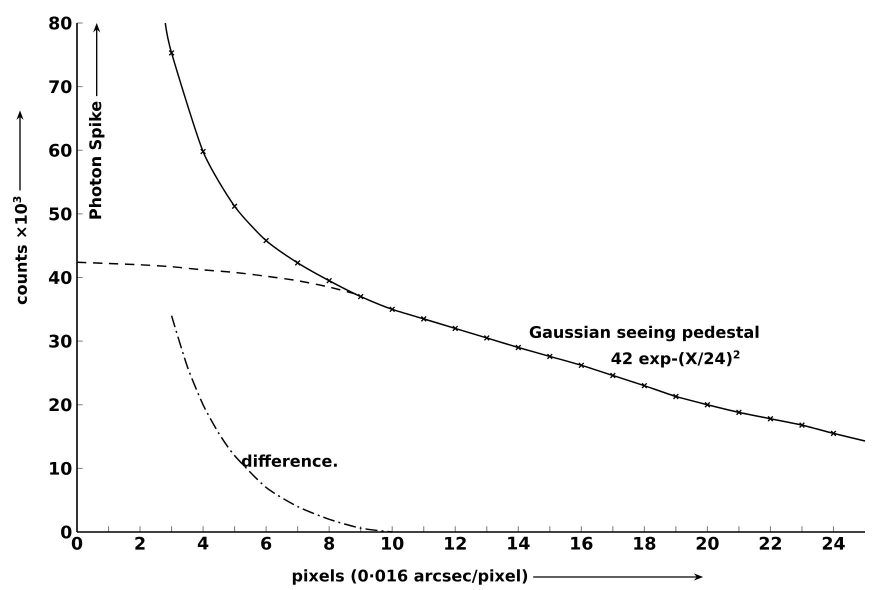 The image size is (873, 590). I want to click on x-tick-label: 22, so click(771, 543).